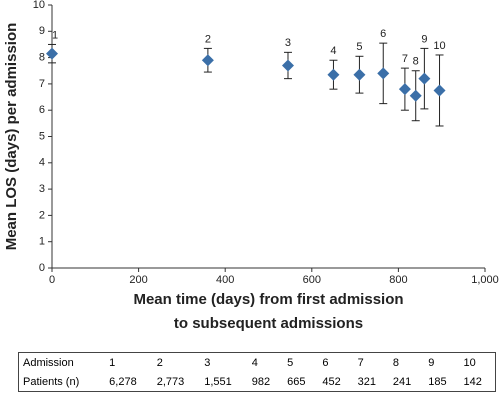 Image resolution: width=500 pixels, height=399 pixels. Describe the element at coordinates (485, 280) in the screenshot. I see `x-tick-label: 1,000` at that location.